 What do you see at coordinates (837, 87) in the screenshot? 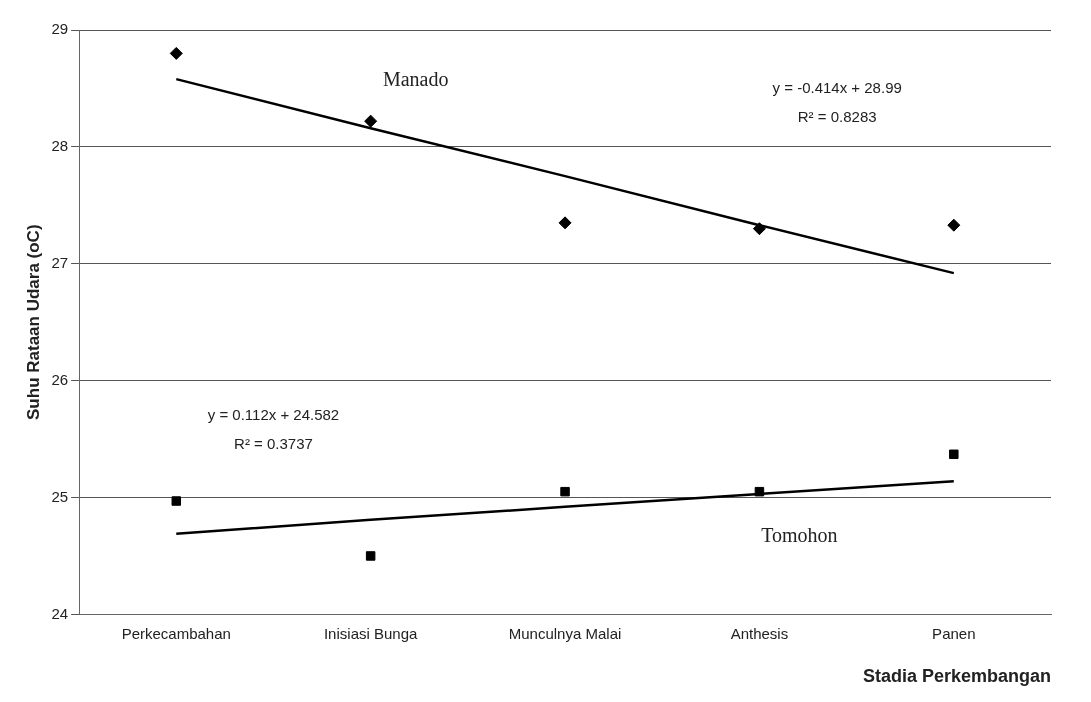
I see `annotation: y = -0.414x + 28.99` at bounding box center [837, 87].